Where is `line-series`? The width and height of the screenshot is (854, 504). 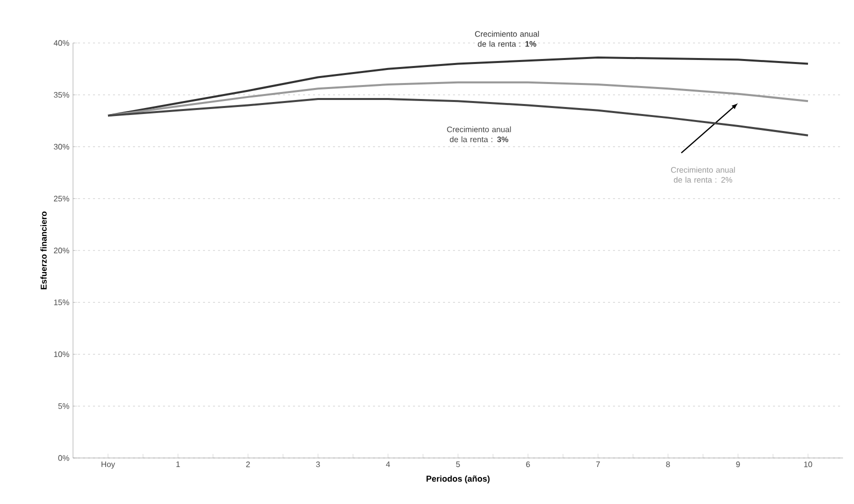 line-series is located at coordinates (458, 117).